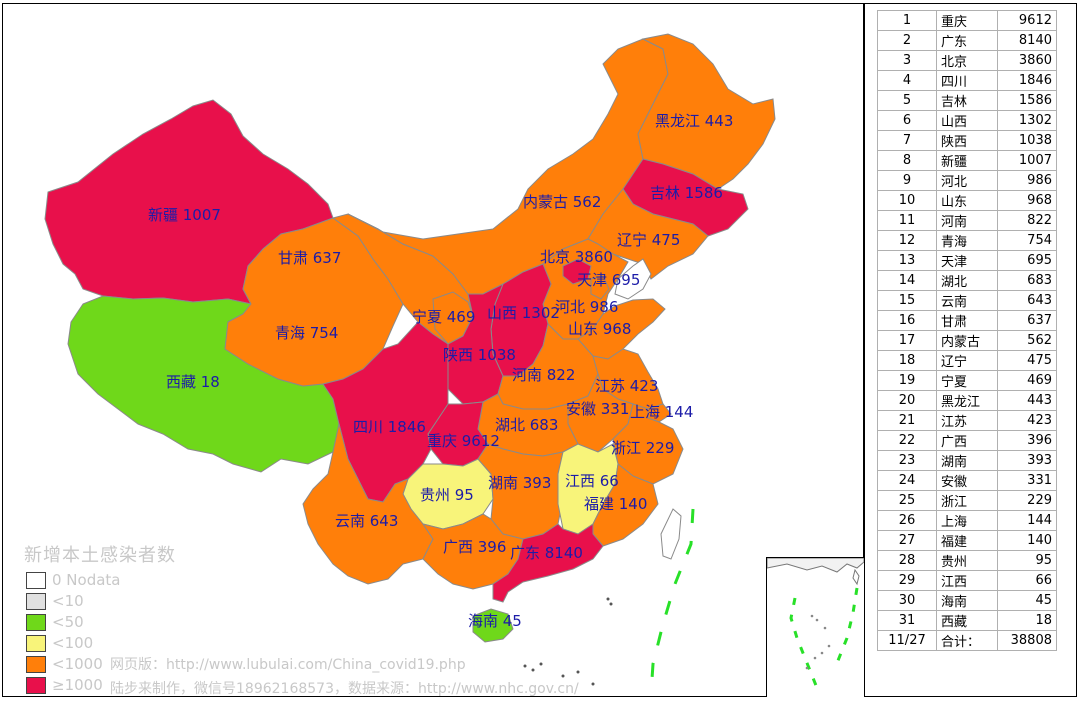 The height and width of the screenshot is (701, 1080). Describe the element at coordinates (310, 258) in the screenshot. I see `label-gansu: 甘肃 637` at that location.